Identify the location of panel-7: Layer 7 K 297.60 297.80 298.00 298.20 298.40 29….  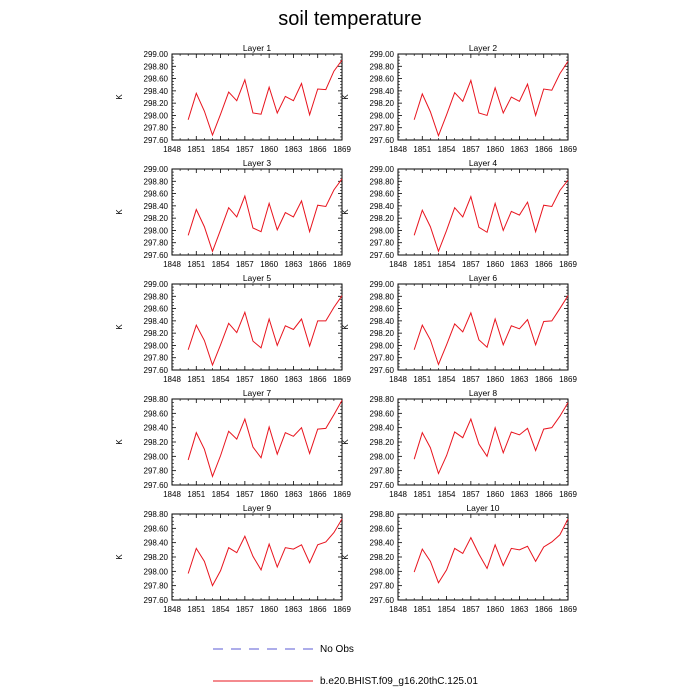
(233, 443).